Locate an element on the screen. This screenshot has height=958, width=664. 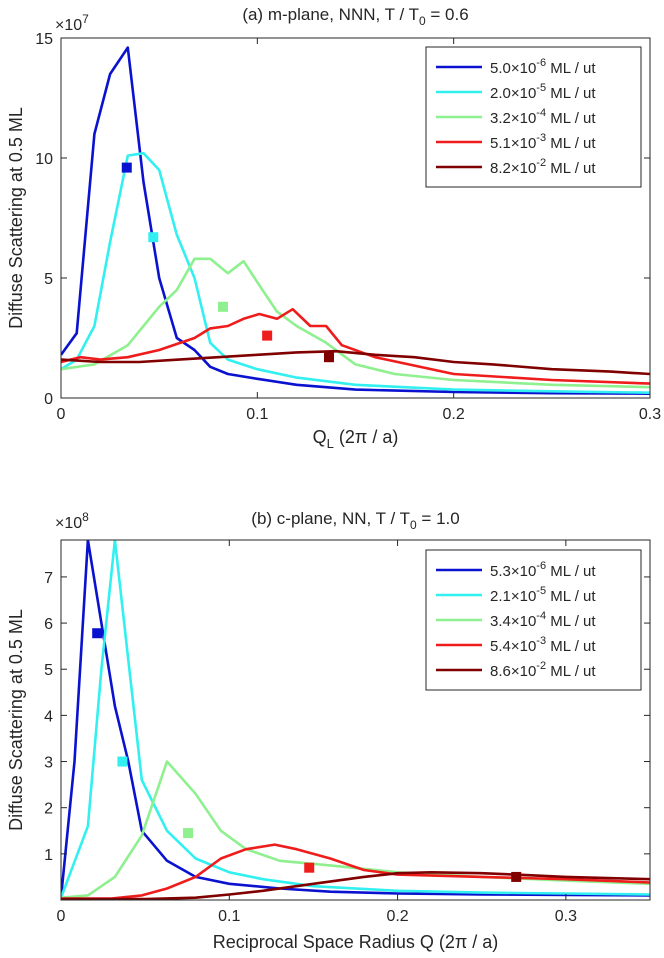
x-axis-label-subscript: L is located at coordinates (330, 443).